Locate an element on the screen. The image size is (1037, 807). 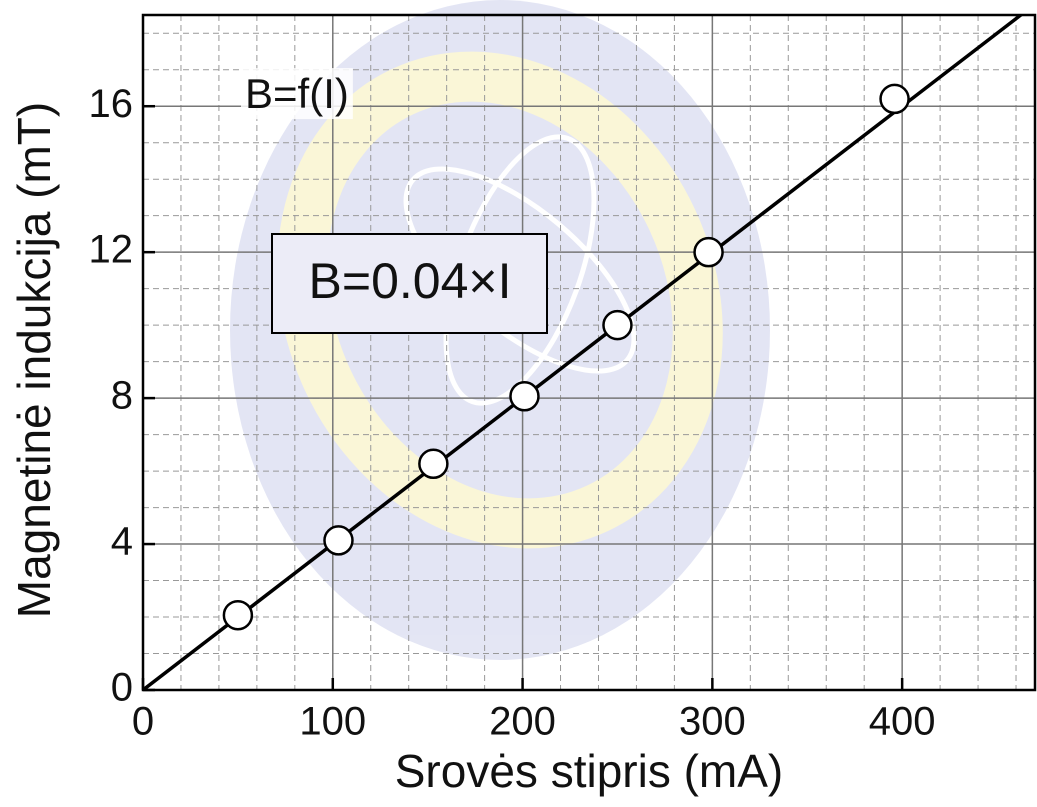
equation: B=0.04×I is located at coordinates (410, 281).